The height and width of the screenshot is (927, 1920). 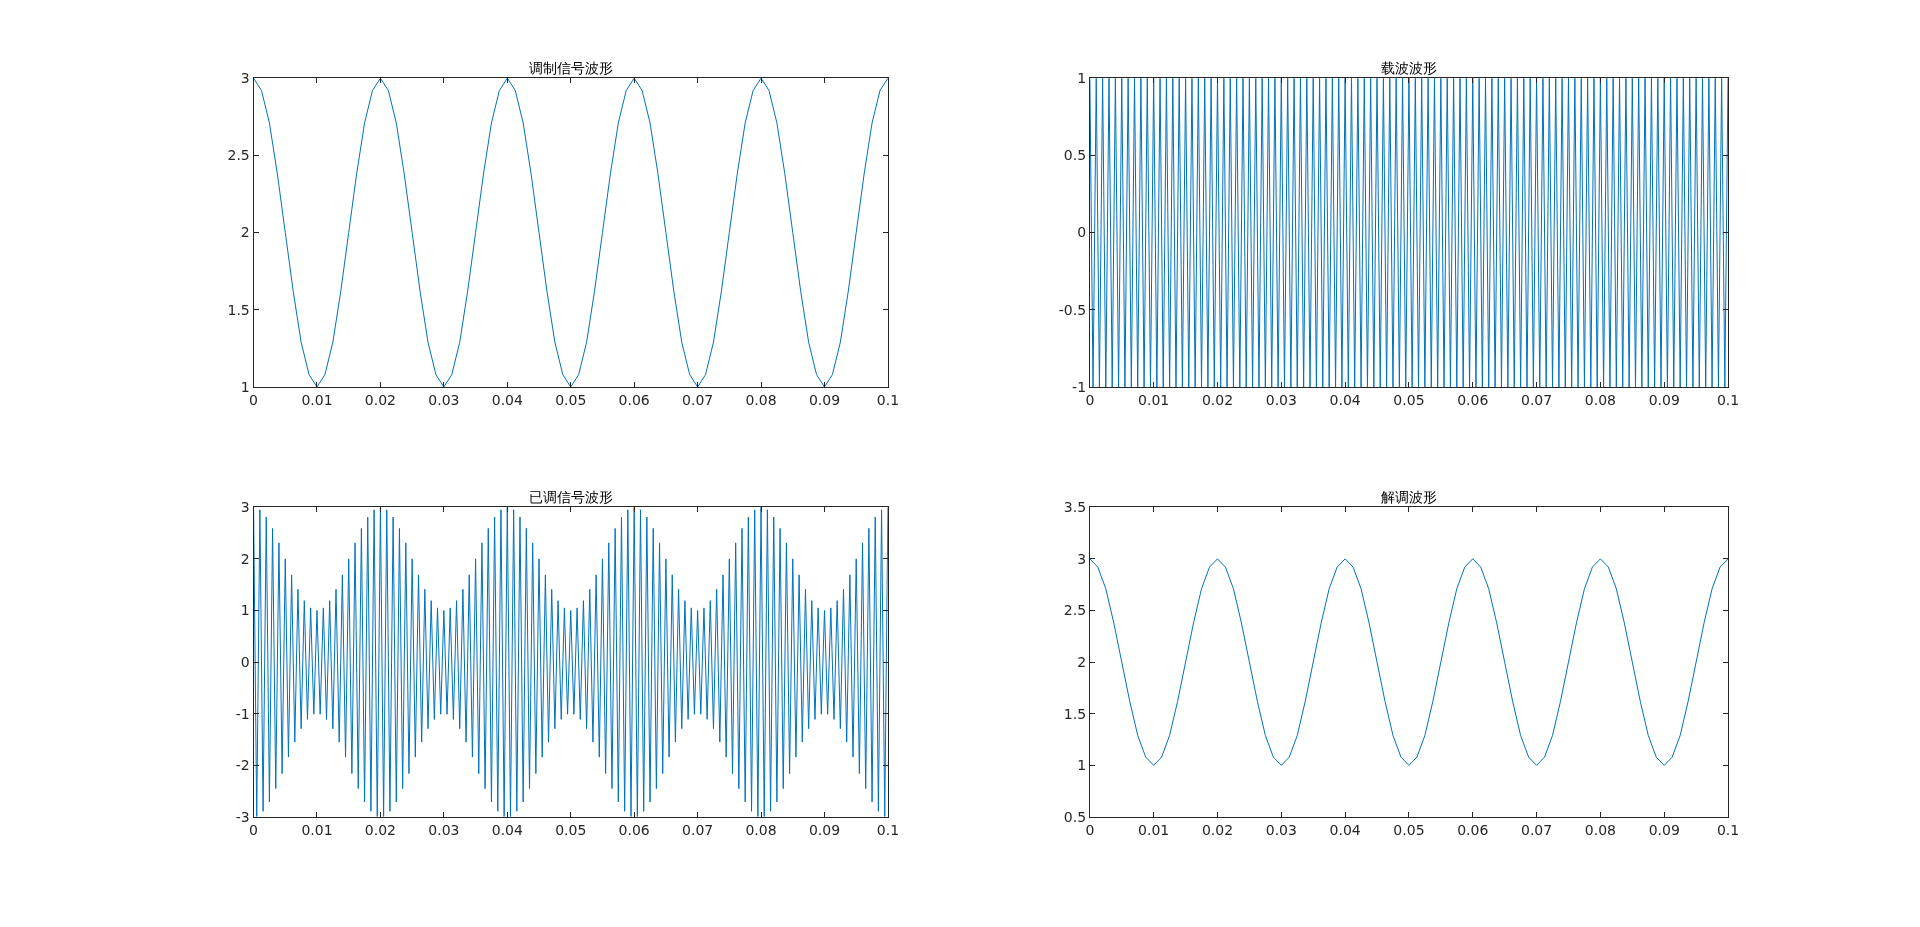 What do you see at coordinates (1409, 497) in the screenshot?
I see `chart-title: 解调波形` at bounding box center [1409, 497].